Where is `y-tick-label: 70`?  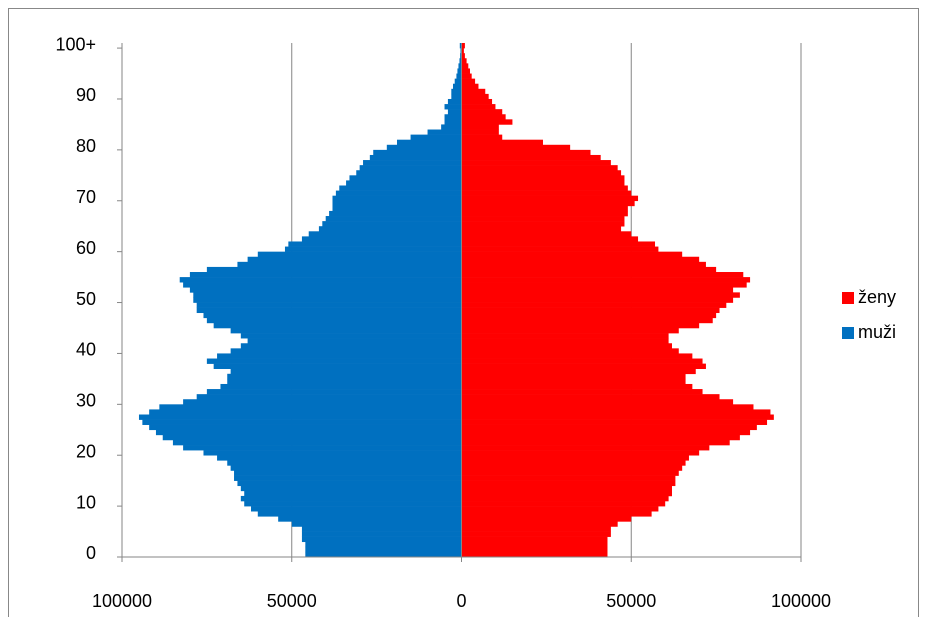
y-tick-label: 70 is located at coordinates (86, 197).